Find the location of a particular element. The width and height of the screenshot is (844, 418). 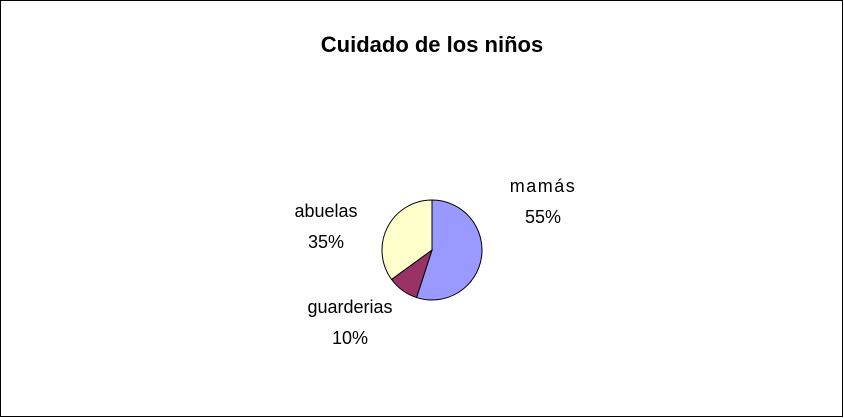

slice-value-label: 10% is located at coordinates (350, 338).